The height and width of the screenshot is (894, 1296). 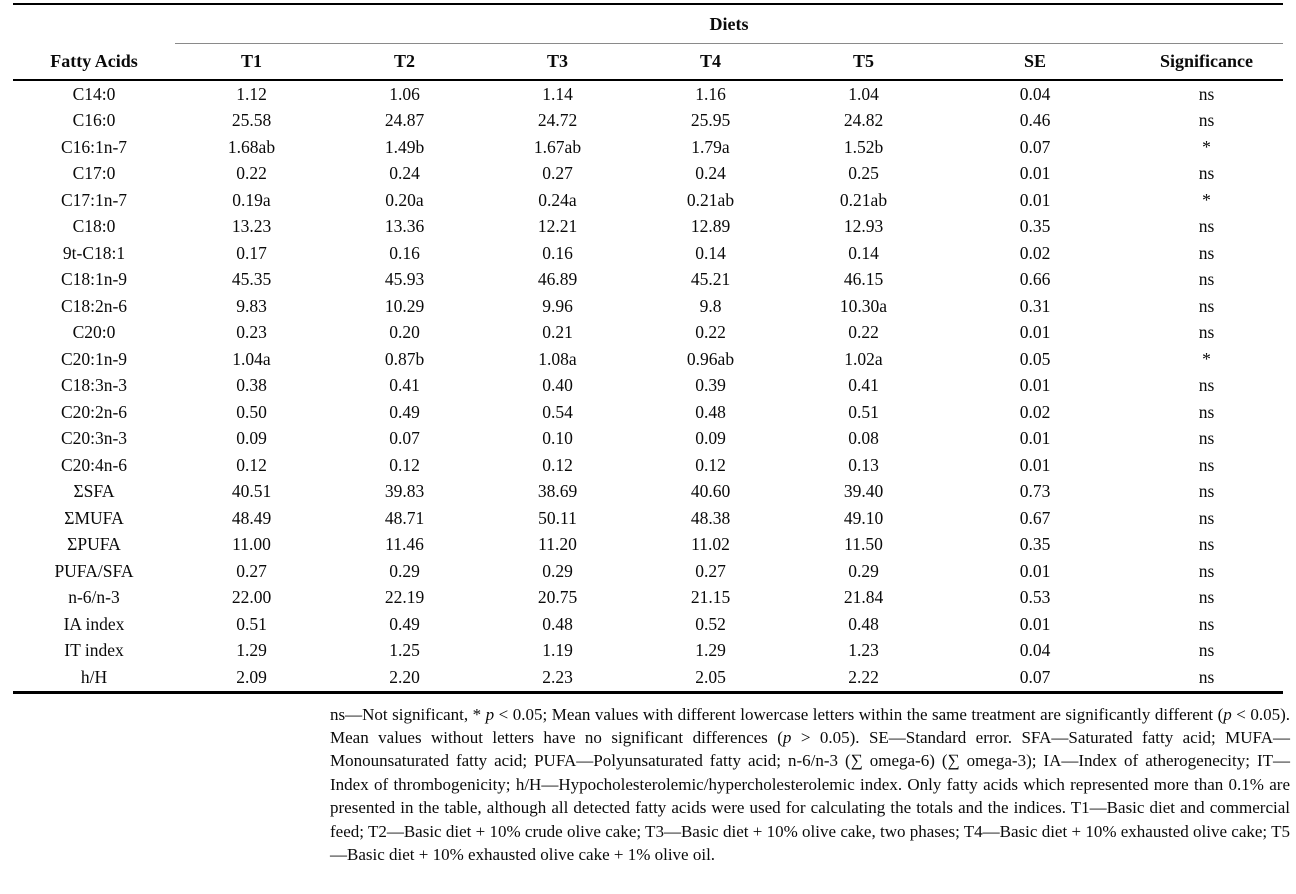 What do you see at coordinates (94, 491) in the screenshot?
I see `row-label: ΣSFA` at bounding box center [94, 491].